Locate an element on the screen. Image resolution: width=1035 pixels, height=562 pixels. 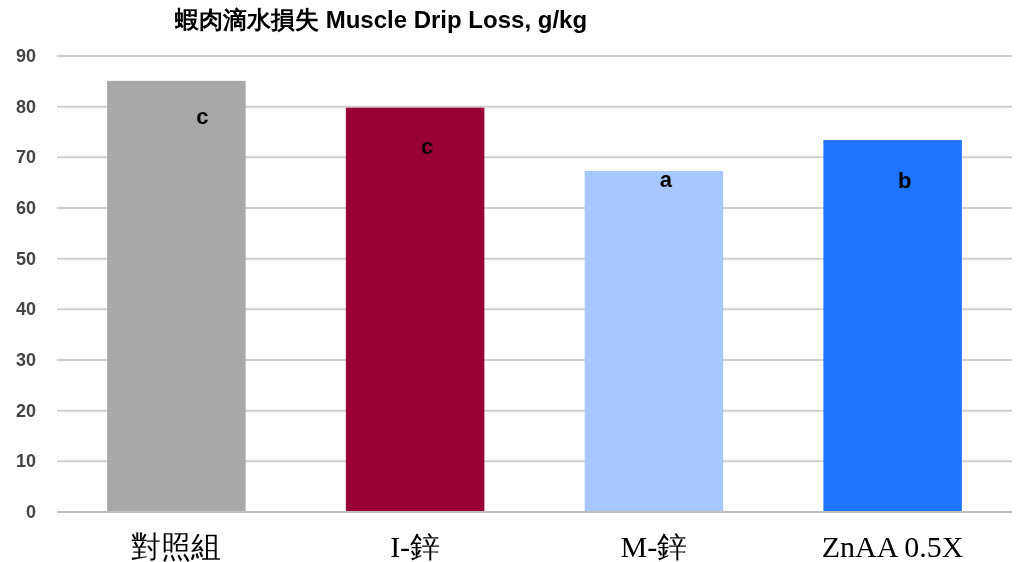
y-tick-label: 60 is located at coordinates (25, 208).